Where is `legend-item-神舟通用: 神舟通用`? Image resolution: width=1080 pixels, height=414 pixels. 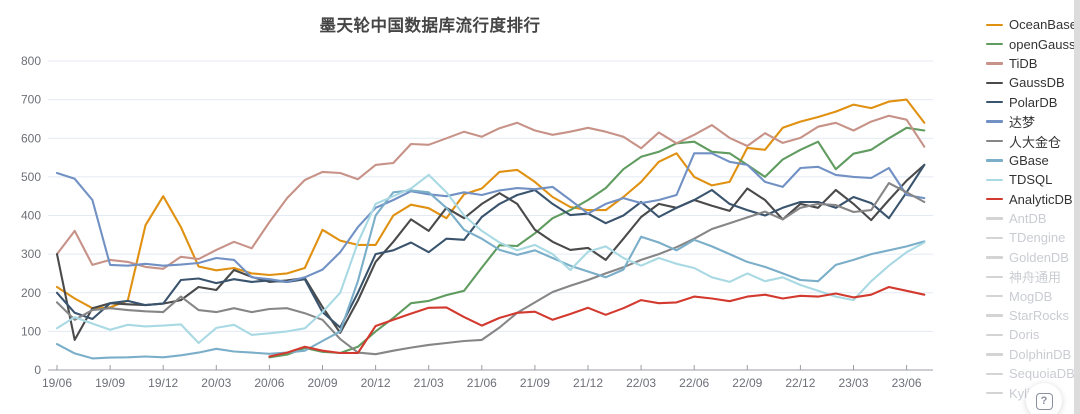 legend-item-神舟通用: 神舟通用 is located at coordinates (1033, 276).